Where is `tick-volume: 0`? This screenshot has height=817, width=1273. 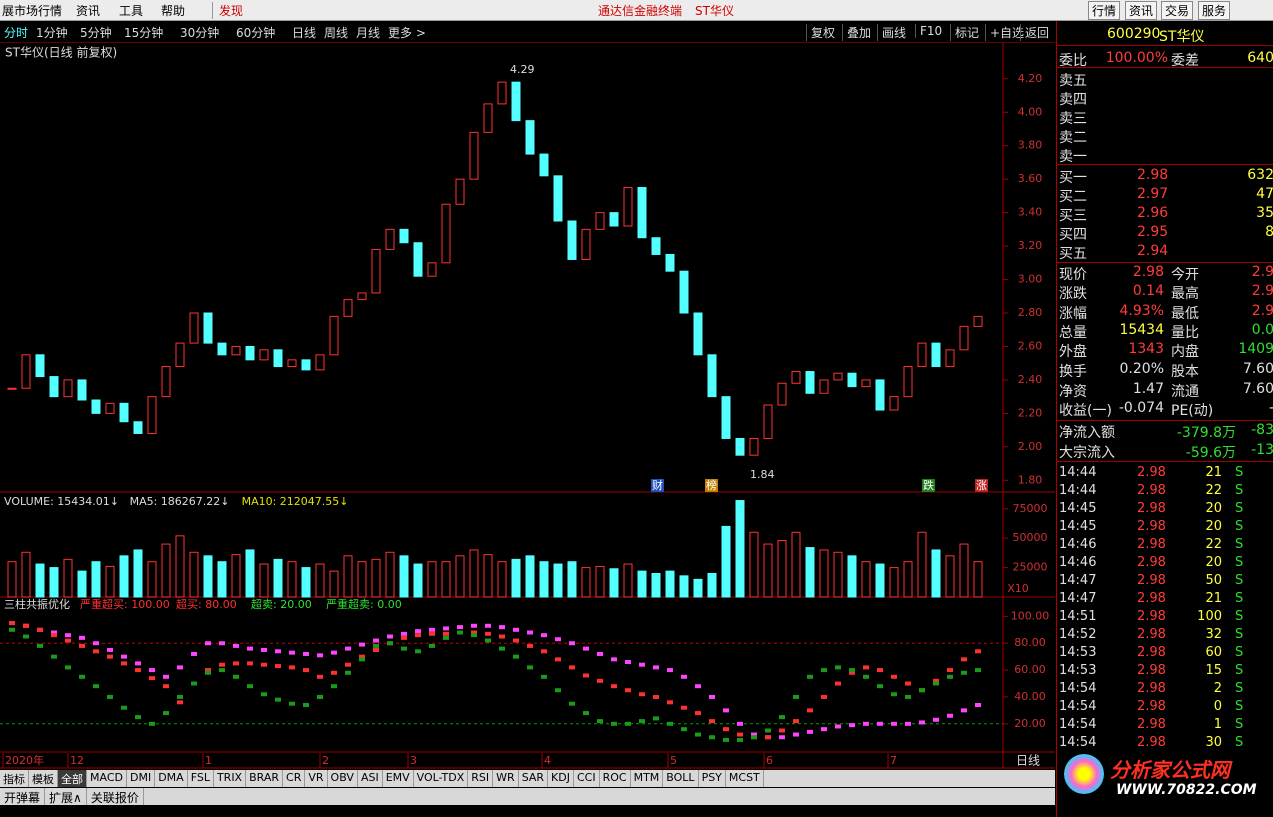 tick-volume: 0 is located at coordinates (1217, 706).